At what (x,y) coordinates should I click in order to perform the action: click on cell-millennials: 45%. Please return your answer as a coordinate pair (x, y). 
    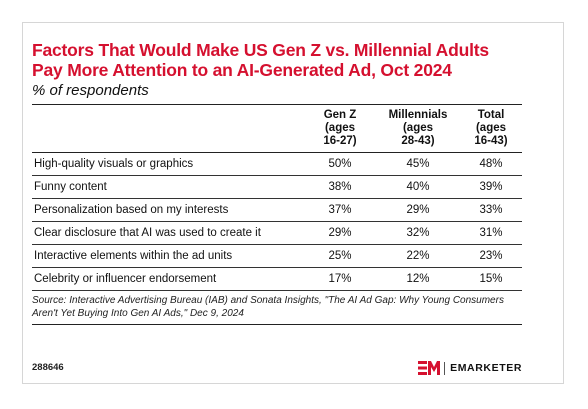
    Looking at the image, I should click on (418, 164).